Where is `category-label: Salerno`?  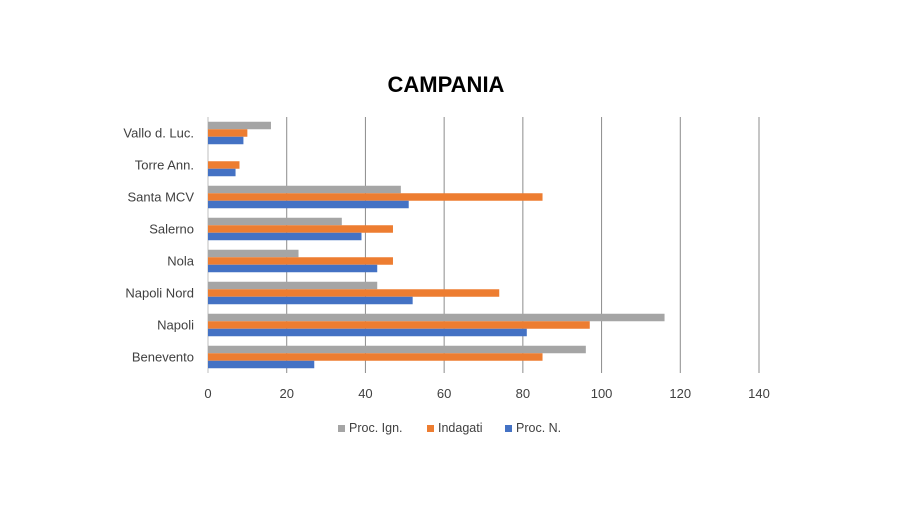 category-label: Salerno is located at coordinates (171, 229).